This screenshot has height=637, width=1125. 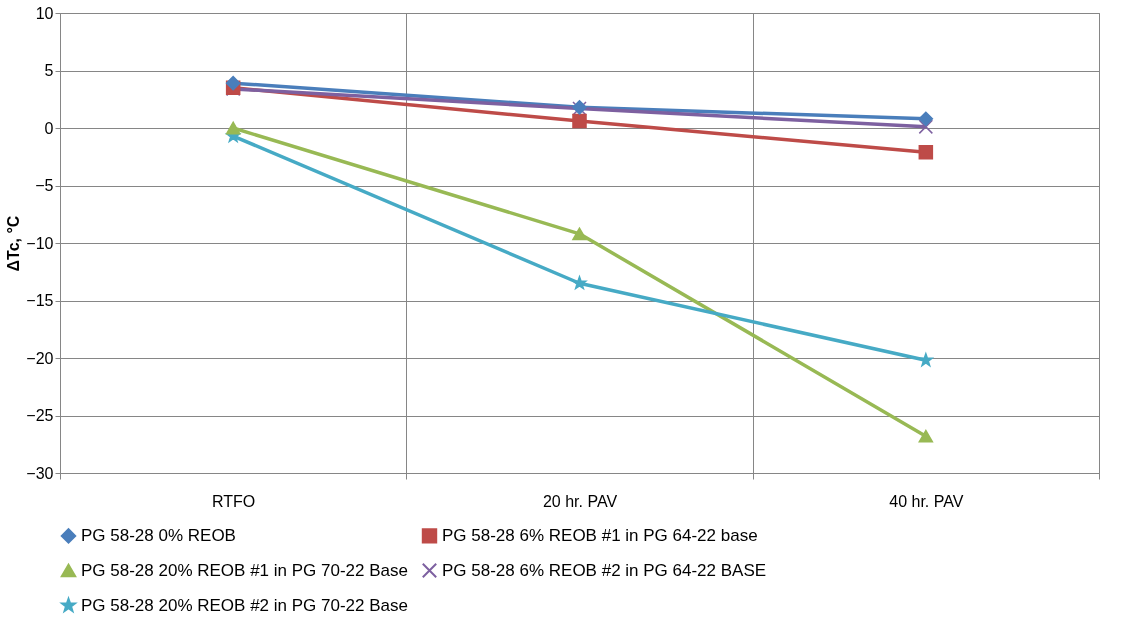 I want to click on y-tick-label: 10, so click(x=44, y=13).